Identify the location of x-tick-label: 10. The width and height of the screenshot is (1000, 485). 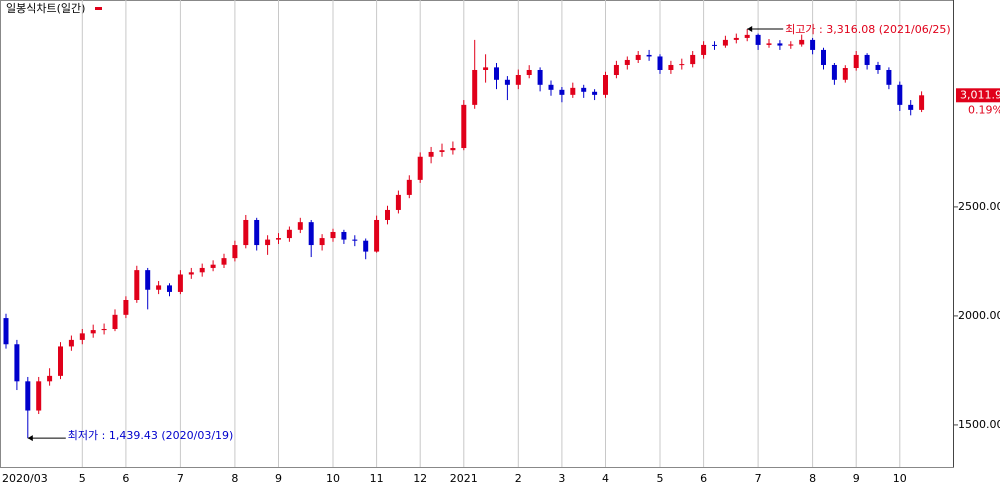
(900, 478).